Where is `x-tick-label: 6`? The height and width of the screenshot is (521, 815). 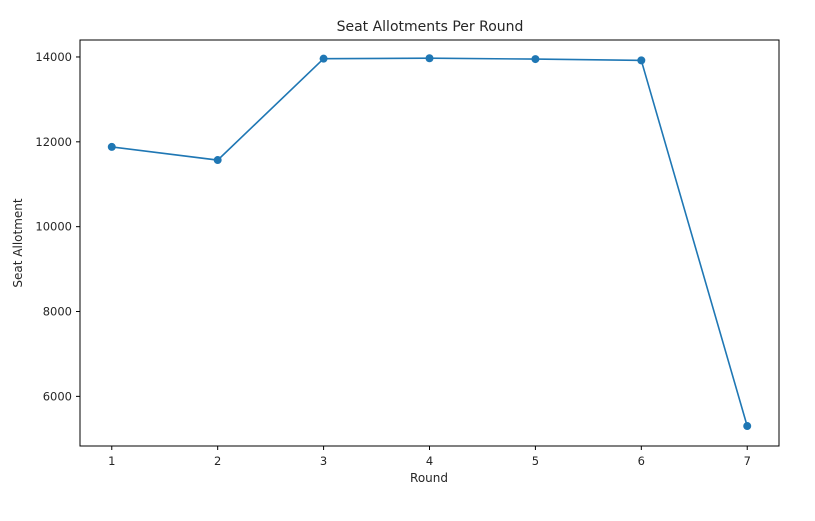 x-tick-label: 6 is located at coordinates (641, 461).